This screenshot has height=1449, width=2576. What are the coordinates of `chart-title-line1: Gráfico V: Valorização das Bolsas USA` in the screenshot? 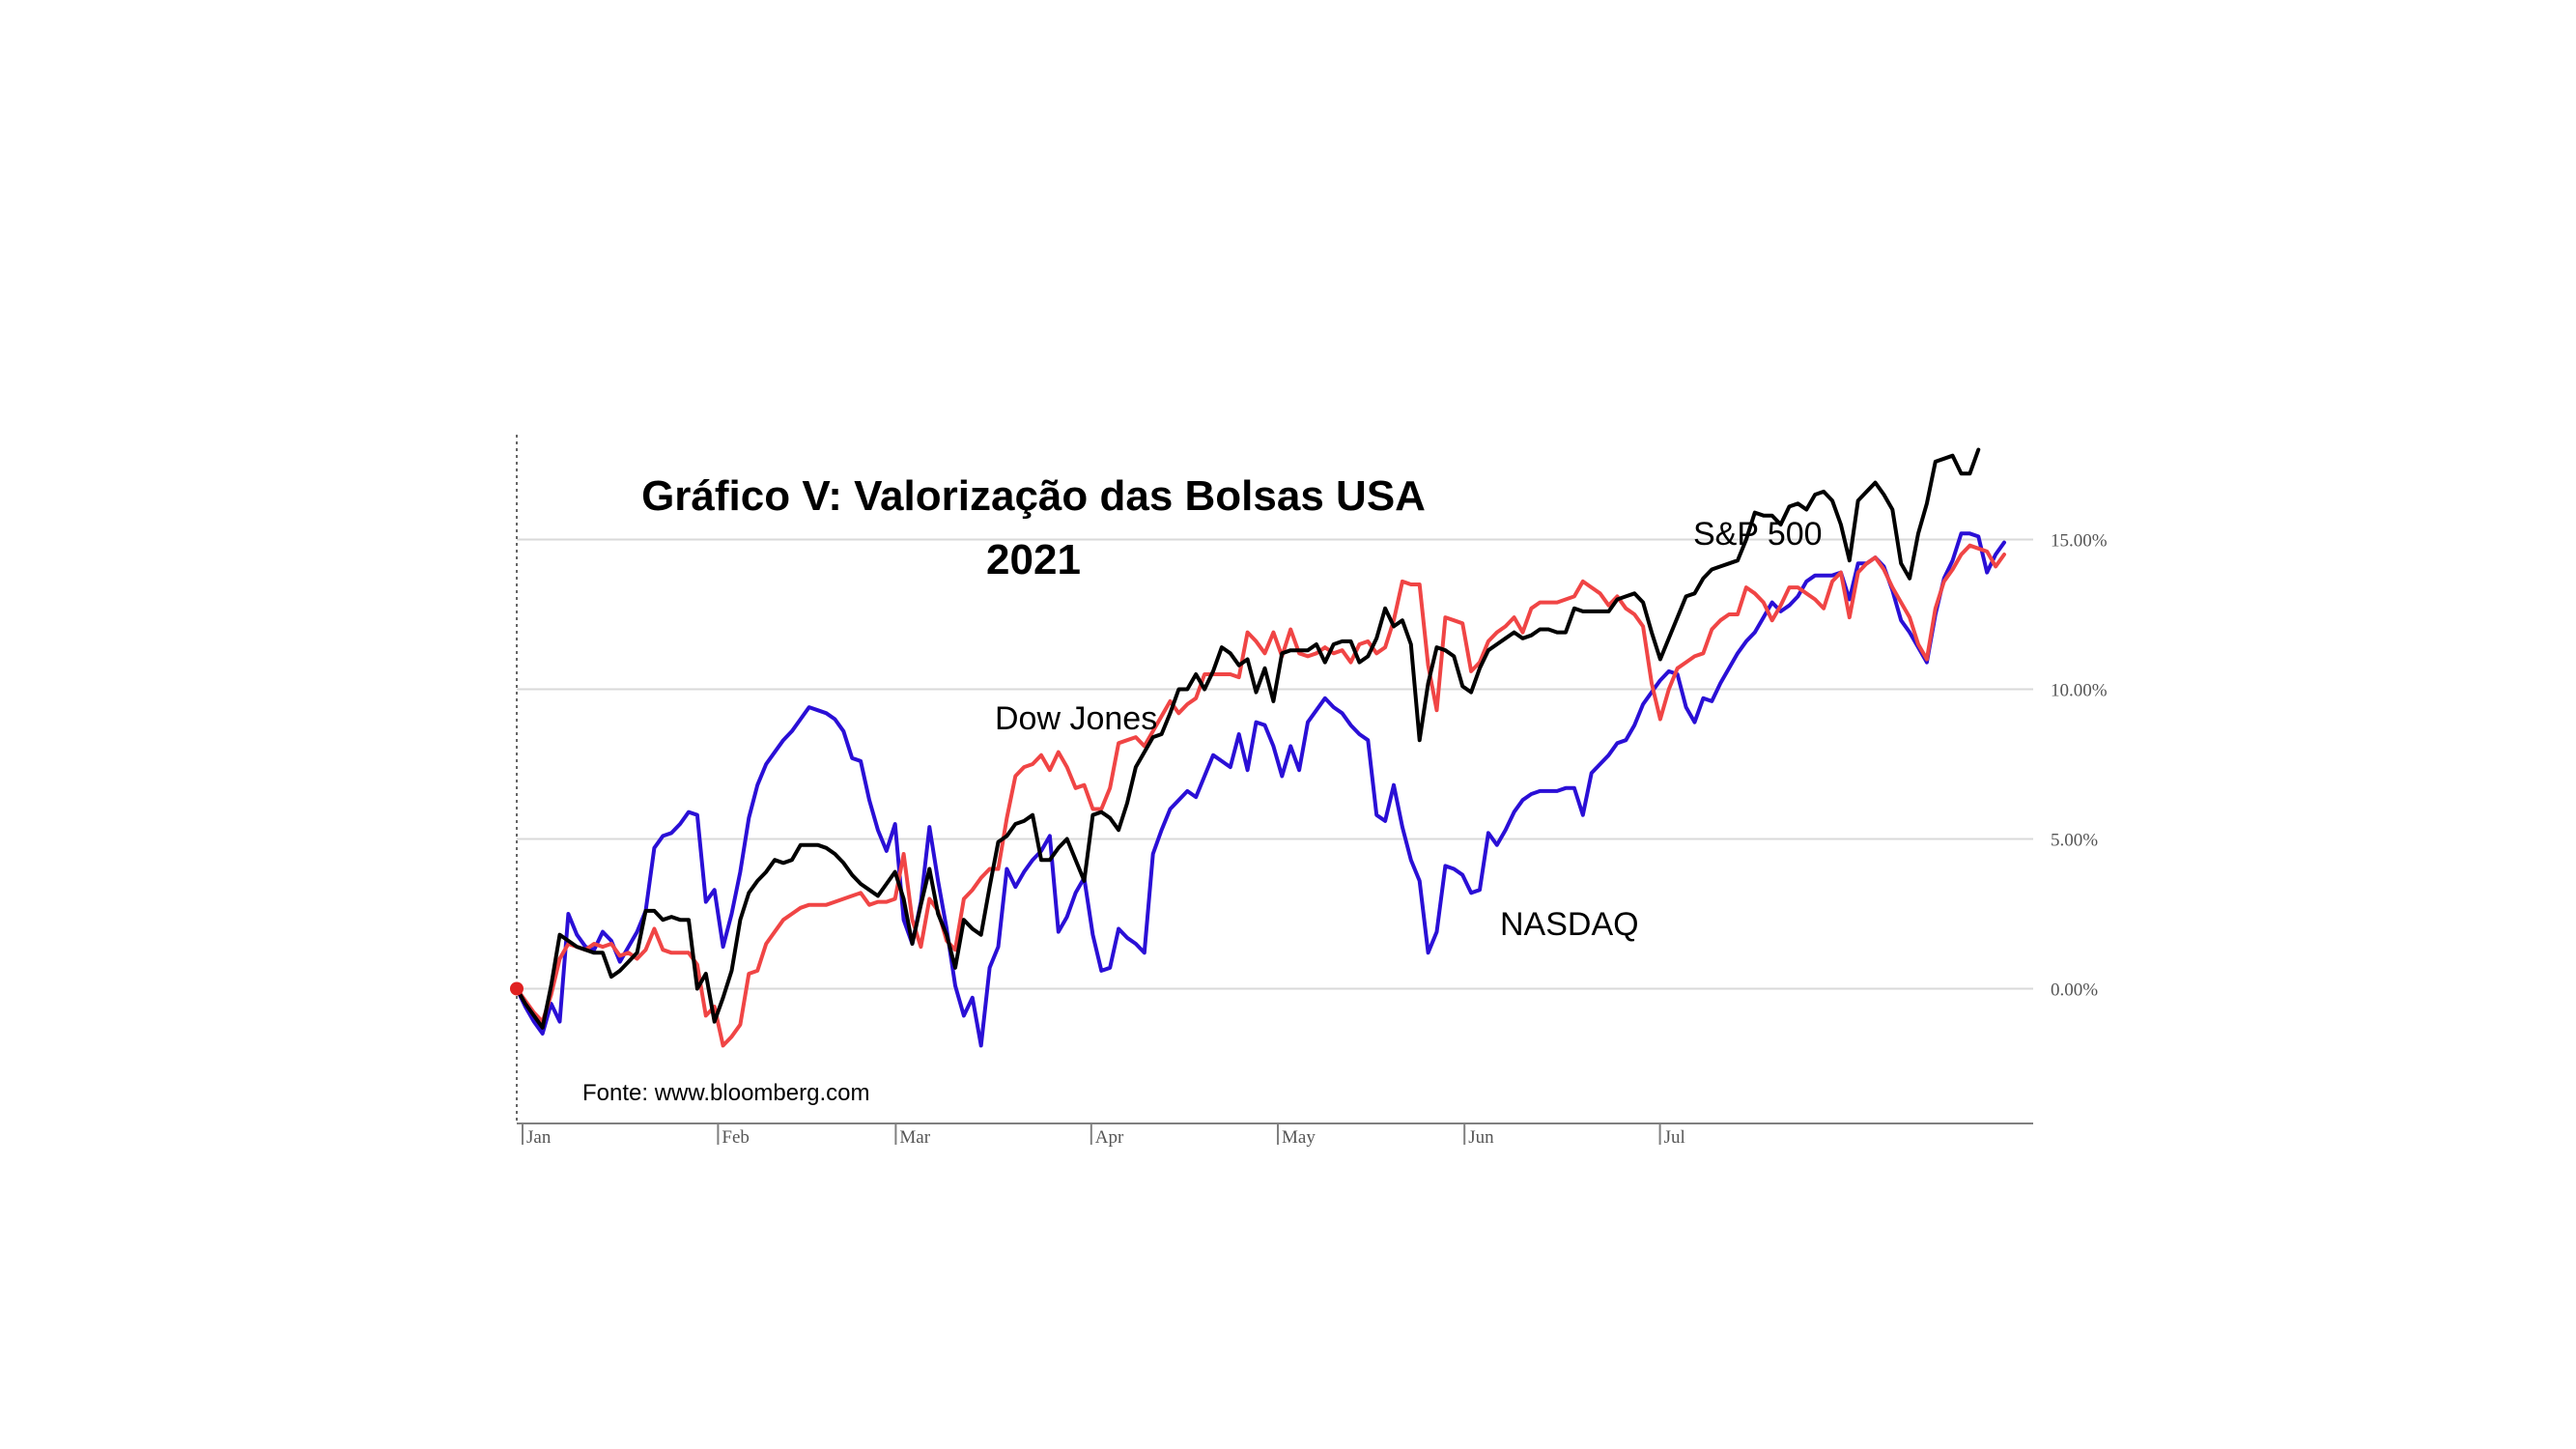 It's located at (1033, 496).